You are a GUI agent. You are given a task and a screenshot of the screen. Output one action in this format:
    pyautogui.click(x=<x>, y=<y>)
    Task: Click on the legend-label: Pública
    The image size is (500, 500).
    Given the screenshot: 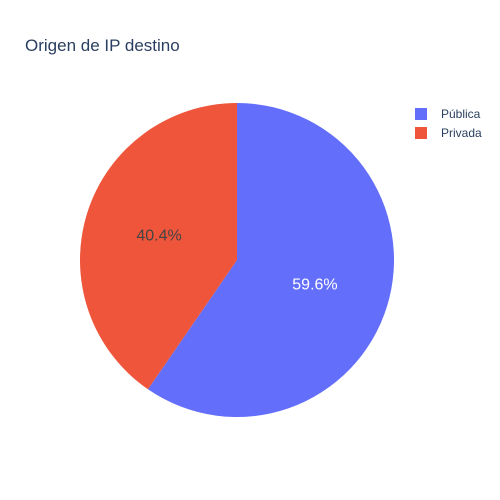 What is the action you would take?
    pyautogui.click(x=461, y=114)
    